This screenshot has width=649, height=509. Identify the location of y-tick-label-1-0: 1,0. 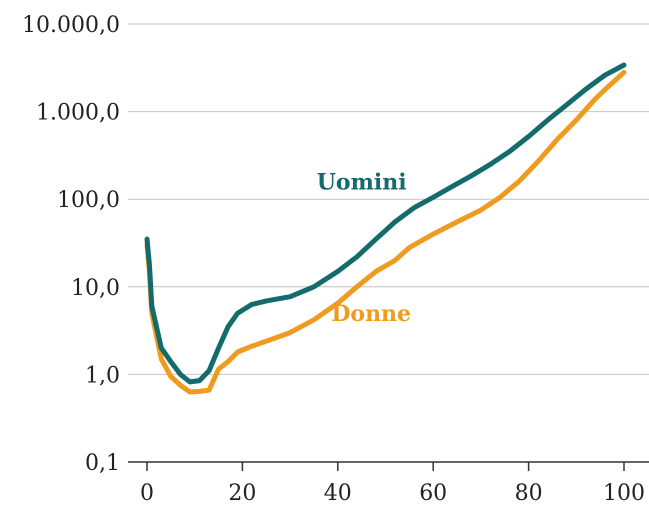
(102, 375).